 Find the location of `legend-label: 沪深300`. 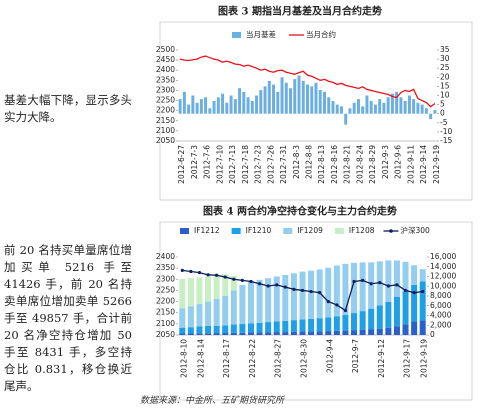

legend-label: 沪深300 is located at coordinates (416, 230).